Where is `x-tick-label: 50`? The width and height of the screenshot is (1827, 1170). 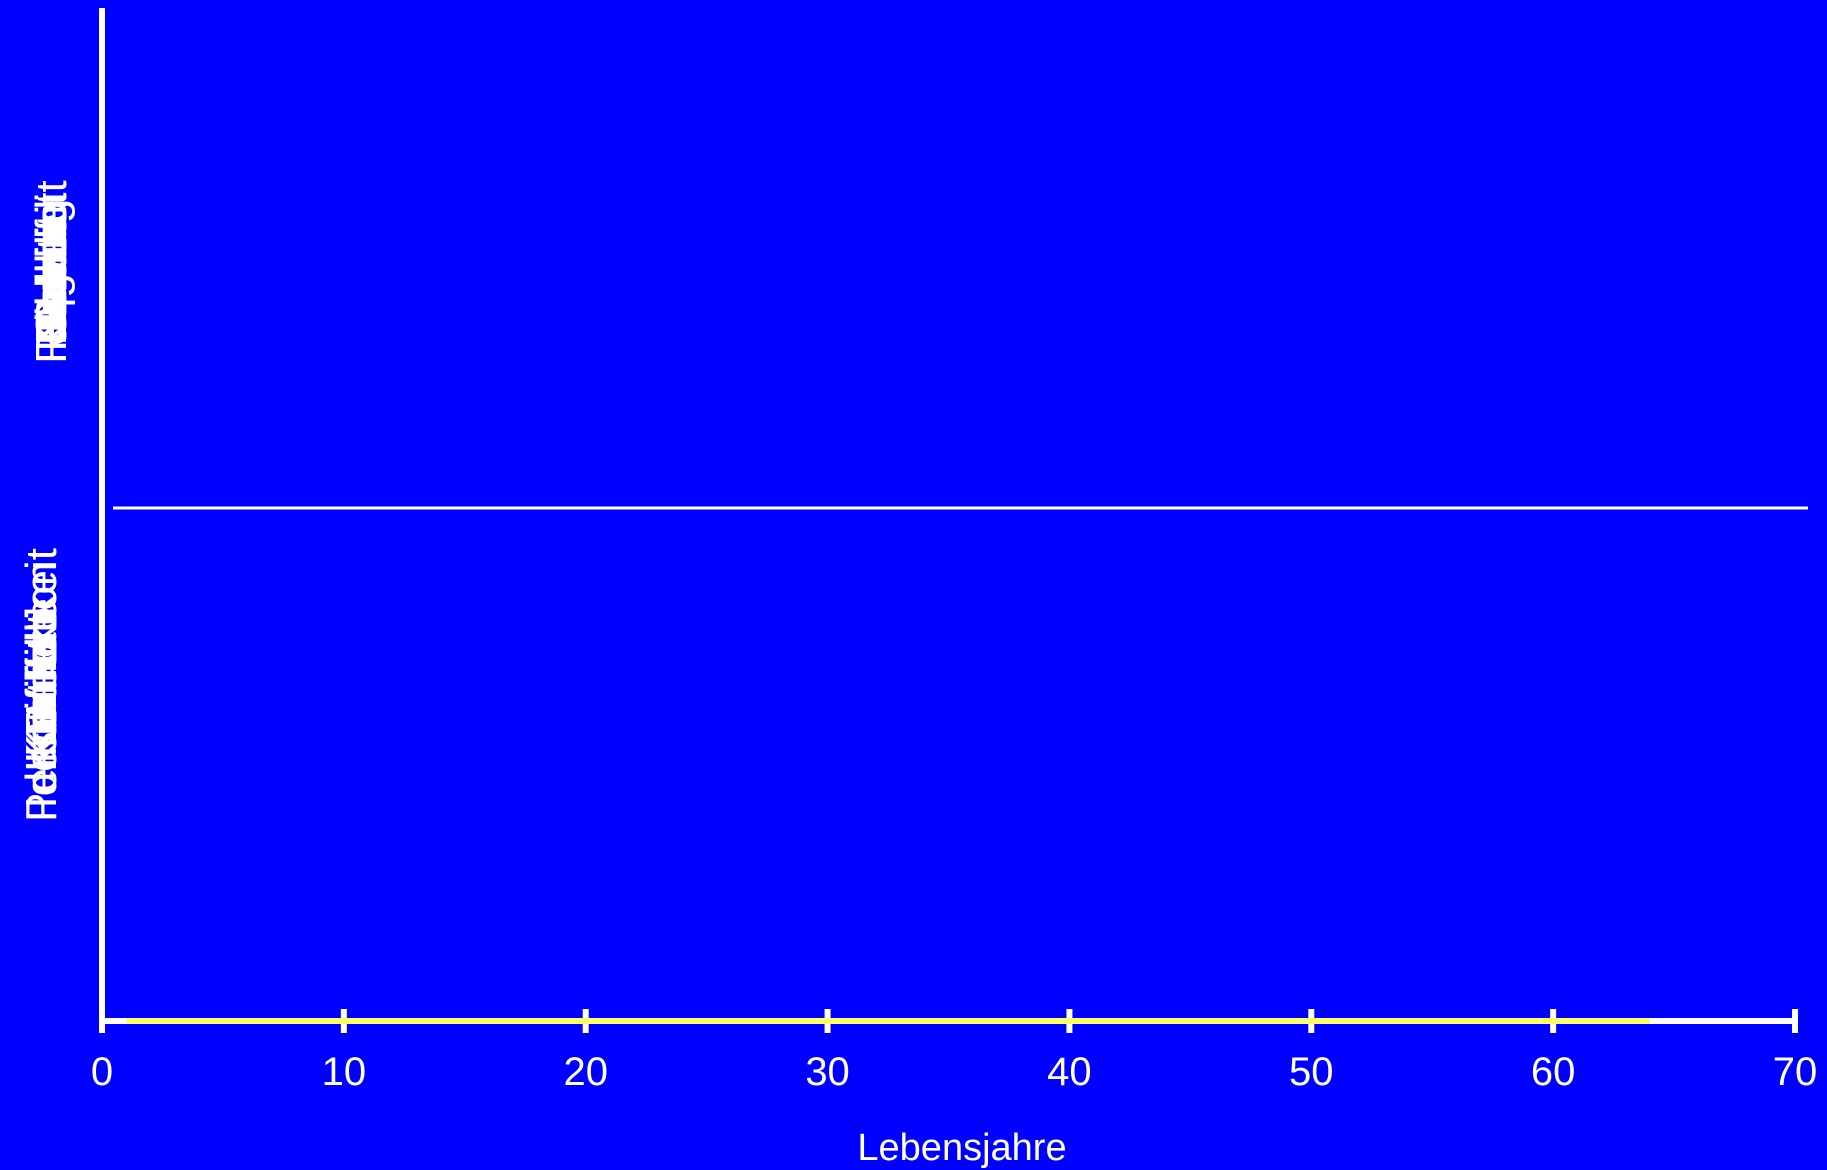
x-tick-label: 50 is located at coordinates (1311, 1072).